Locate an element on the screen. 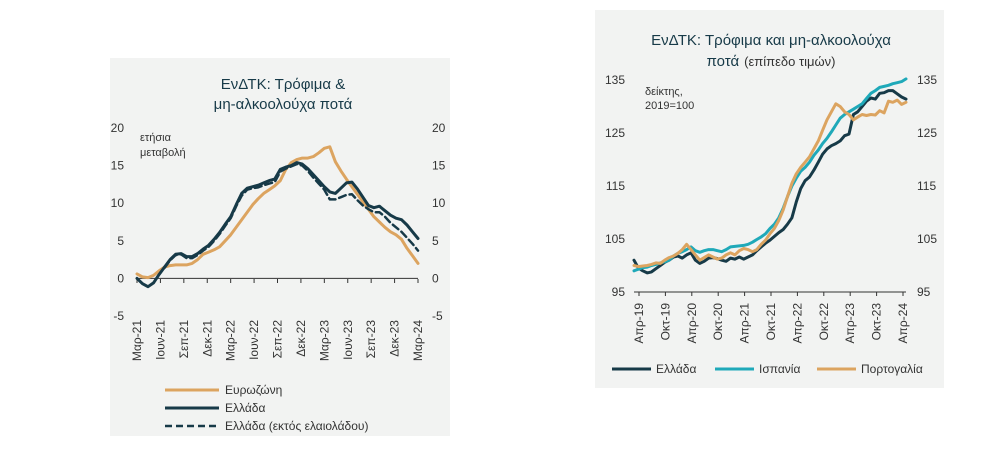 This screenshot has width=1003, height=456. x-tick-label: Μαρ-23 is located at coordinates (324, 340).